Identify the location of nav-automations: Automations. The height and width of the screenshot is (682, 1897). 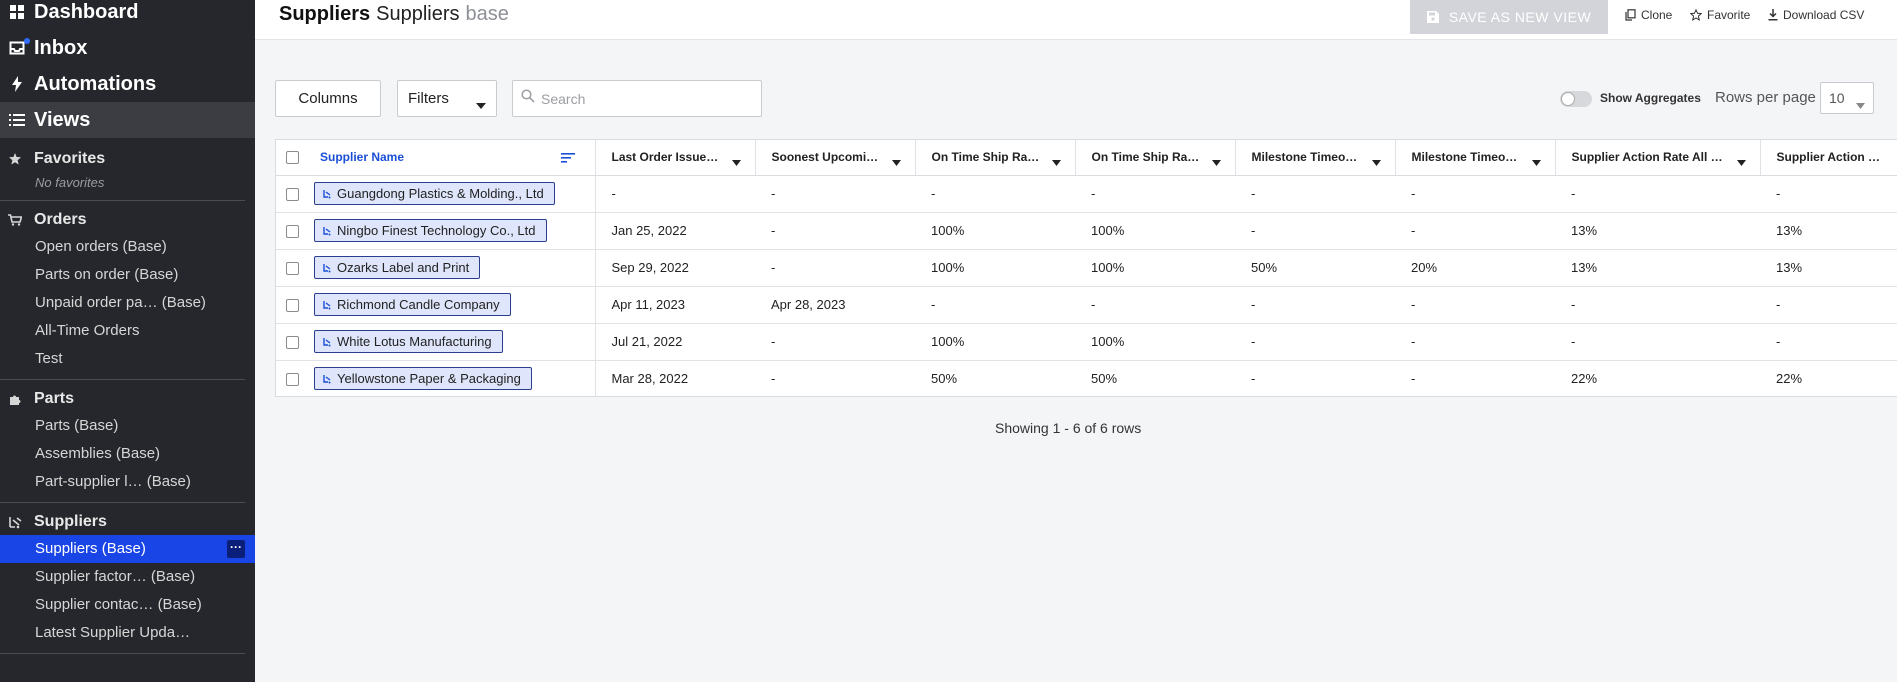
(127, 84).